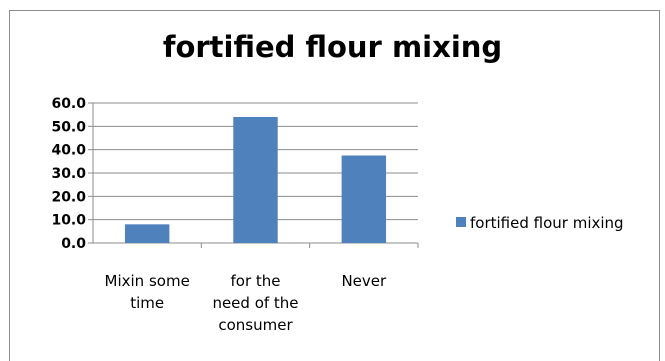 This screenshot has width=665, height=361. Describe the element at coordinates (364, 281) in the screenshot. I see `x-category-label: Never` at that location.